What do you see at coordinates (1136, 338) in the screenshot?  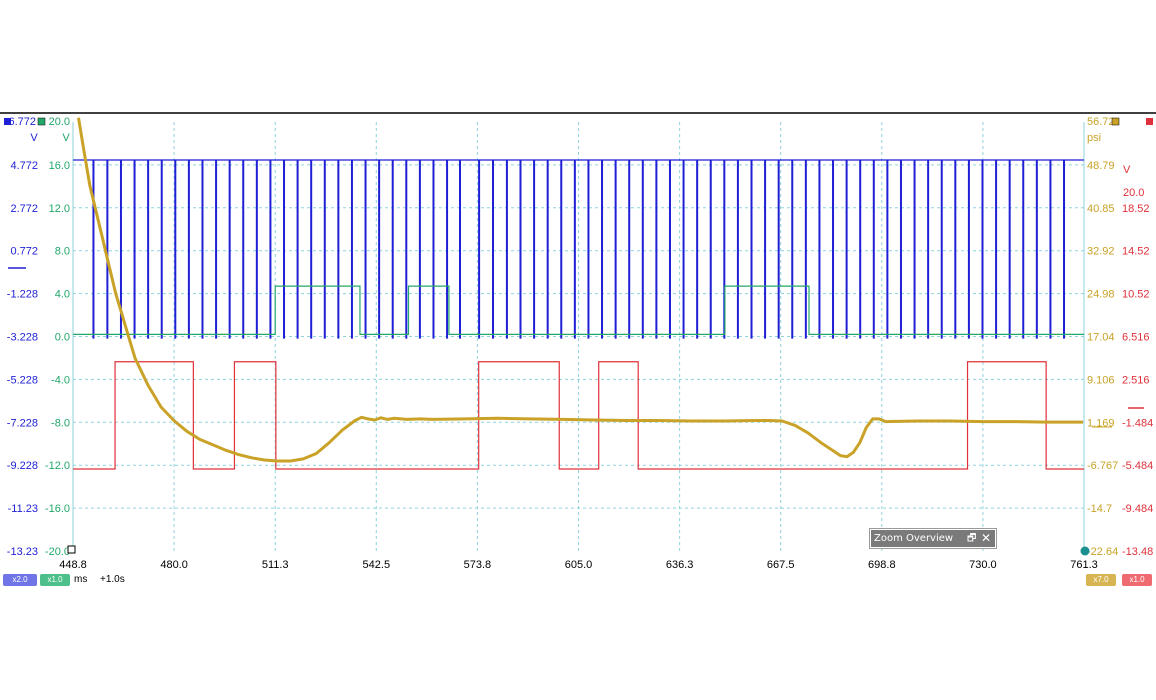 I see `red-tick-label: 6.516` at bounding box center [1136, 338].